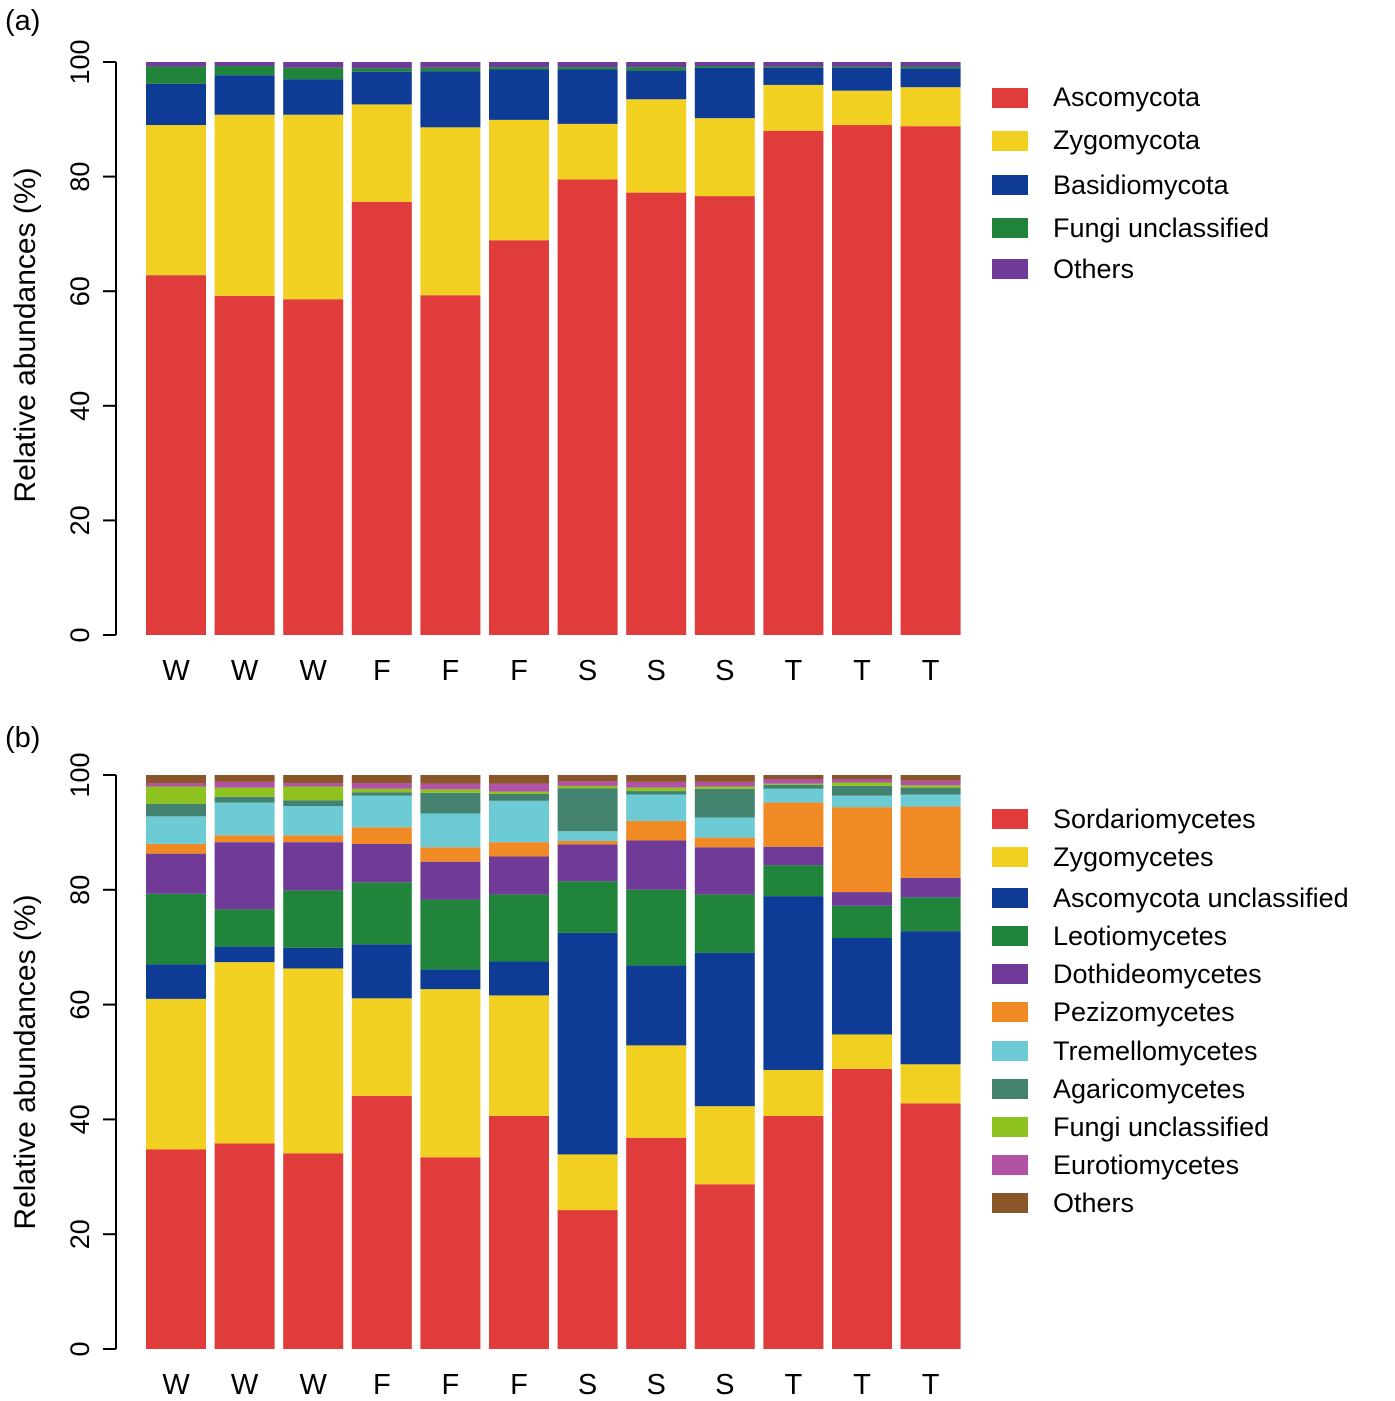 Image resolution: width=1395 pixels, height=1401 pixels. I want to click on y-tick-label: 80, so click(80, 177).